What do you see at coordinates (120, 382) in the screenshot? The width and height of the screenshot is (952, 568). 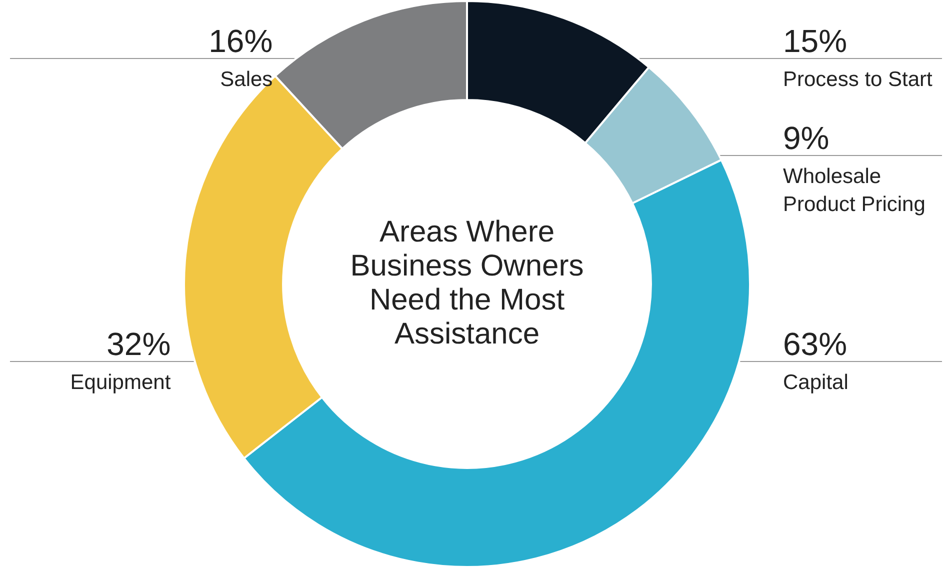 I see `slice-label: Equipment` at bounding box center [120, 382].